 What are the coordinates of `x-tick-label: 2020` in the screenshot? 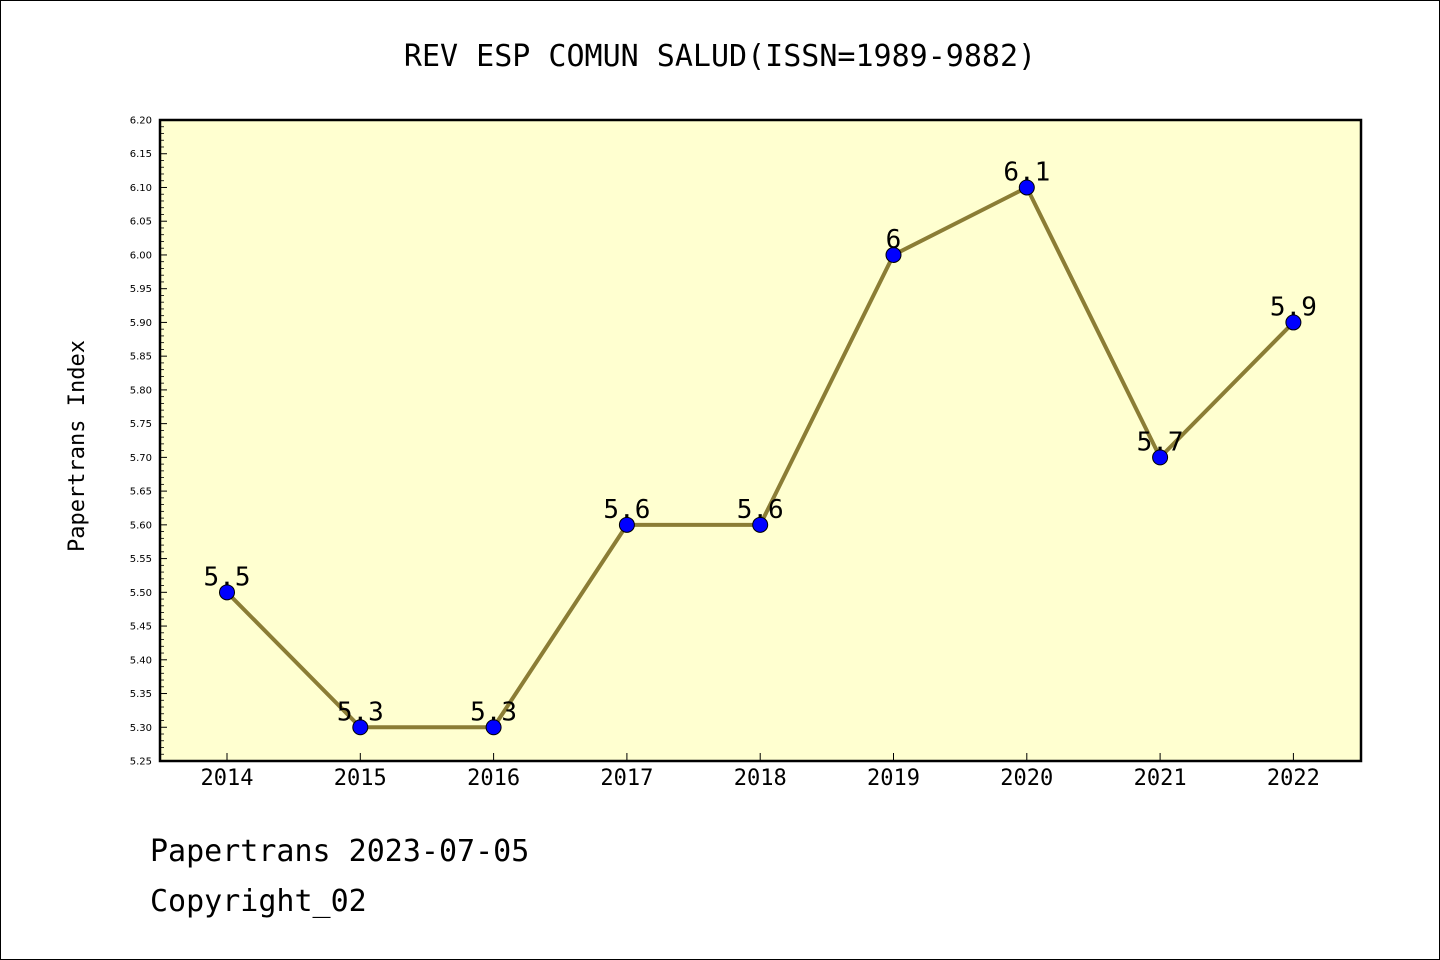 It's located at (1026, 778).